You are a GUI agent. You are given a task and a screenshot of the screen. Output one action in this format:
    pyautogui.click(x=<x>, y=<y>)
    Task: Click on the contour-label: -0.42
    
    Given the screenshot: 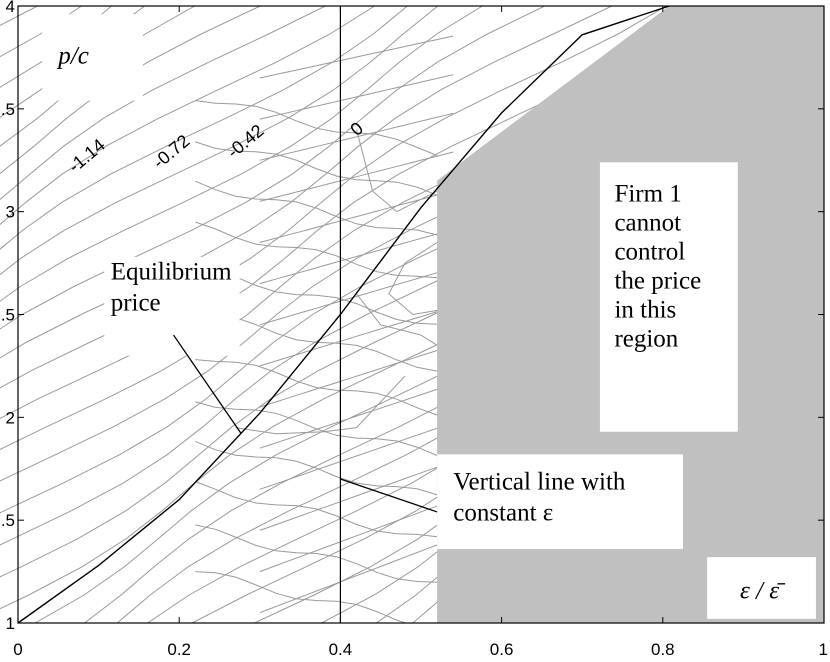 What is the action you would take?
    pyautogui.click(x=245, y=141)
    